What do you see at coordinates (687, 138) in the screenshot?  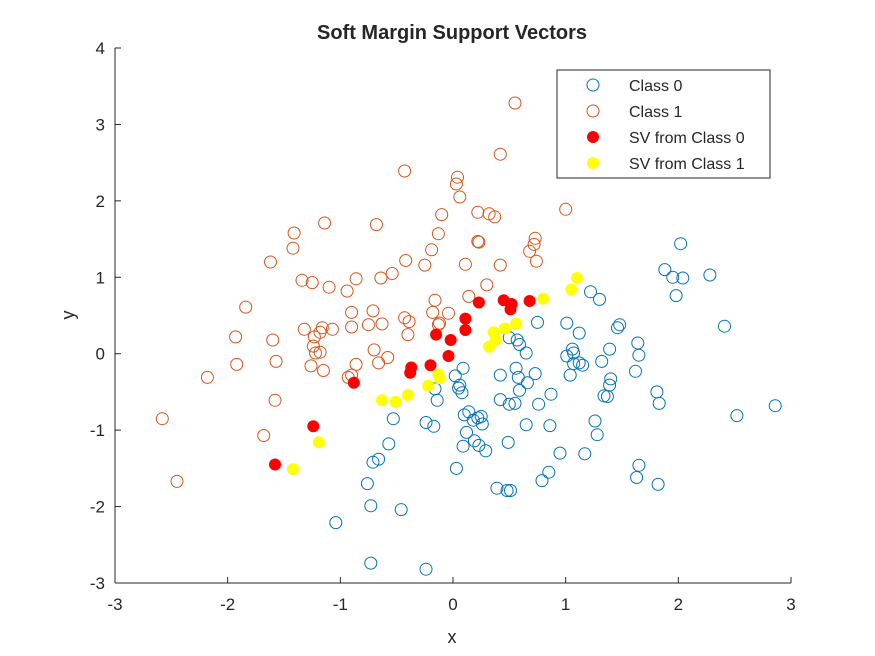 I see `legend-label: SV from Class 0` at bounding box center [687, 138].